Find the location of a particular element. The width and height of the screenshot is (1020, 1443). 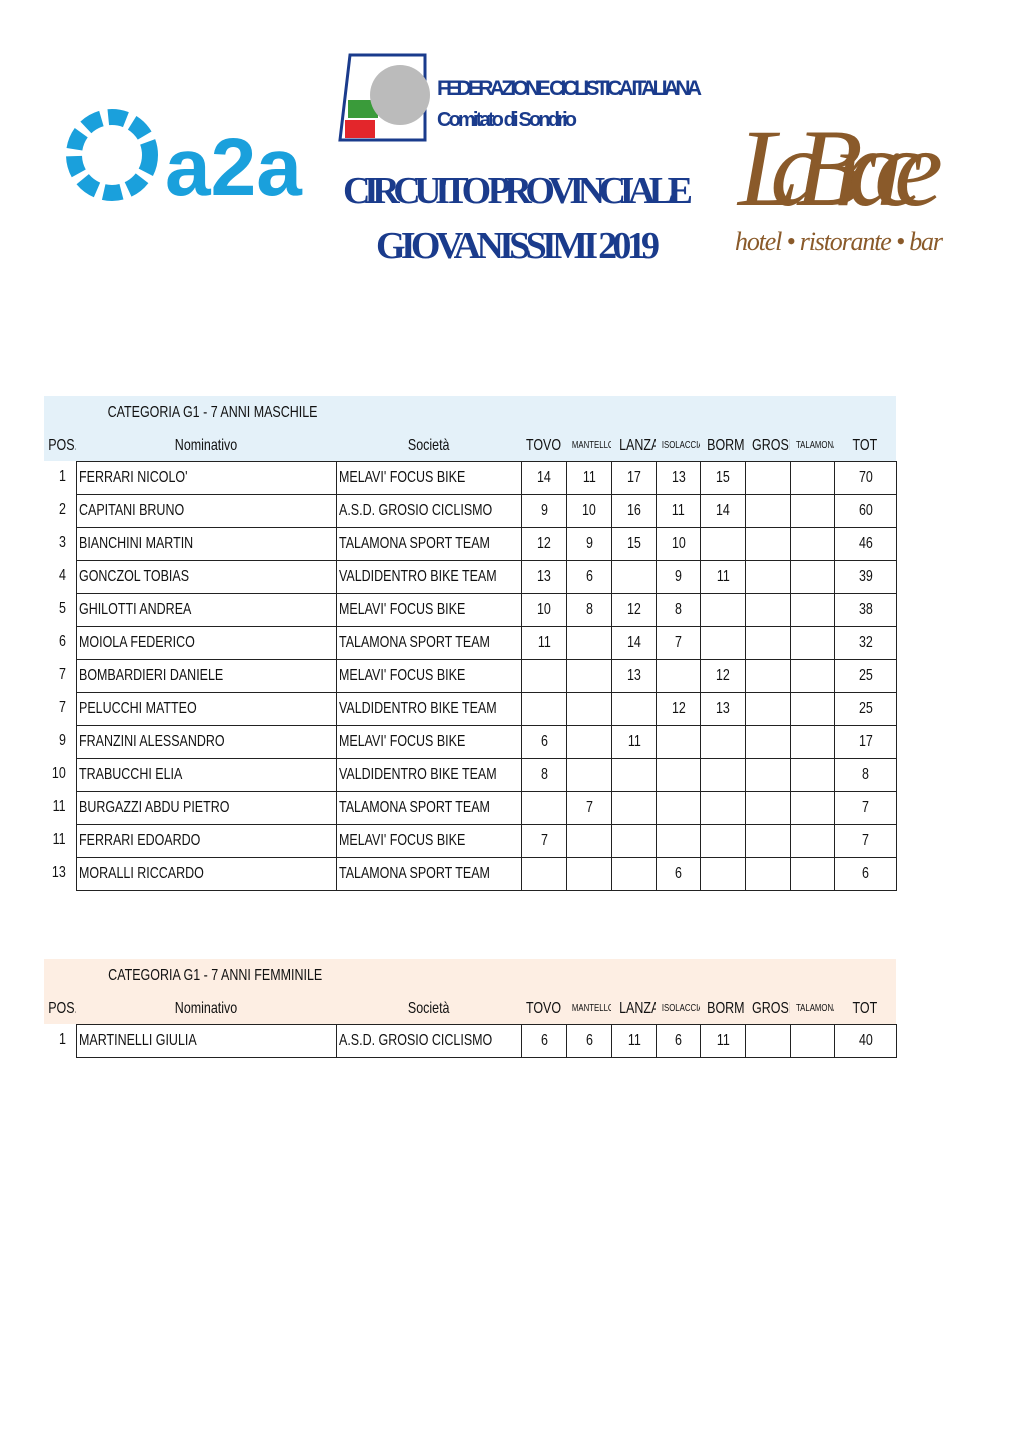

team: A.S.D. GROSIO CICLISMO is located at coordinates (429, 1041).